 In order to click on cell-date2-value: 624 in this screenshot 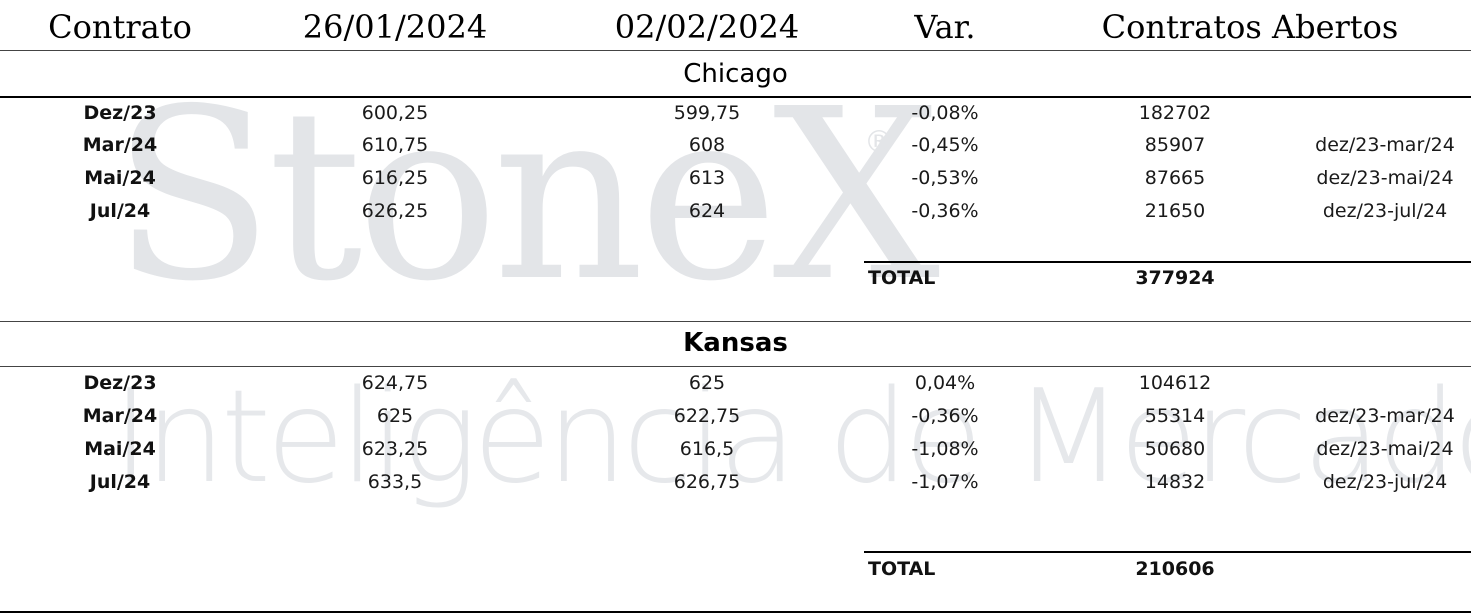, I will do `click(707, 211)`.